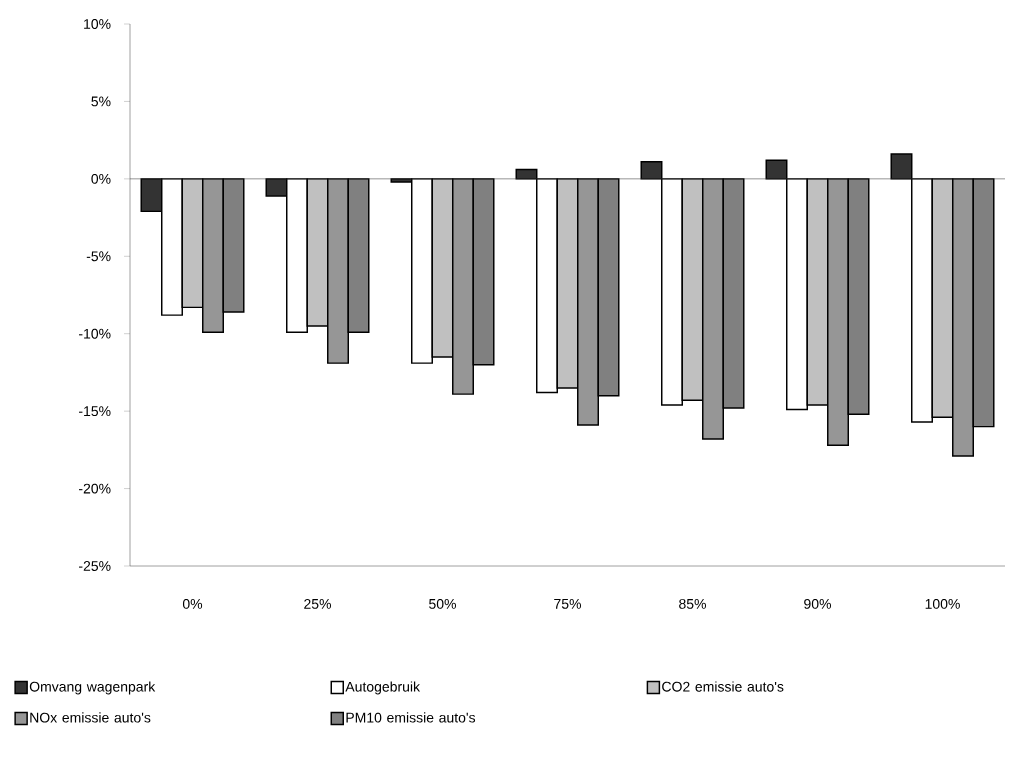 The image size is (1025, 758). I want to click on legend-label: Autogebruik, so click(383, 688).